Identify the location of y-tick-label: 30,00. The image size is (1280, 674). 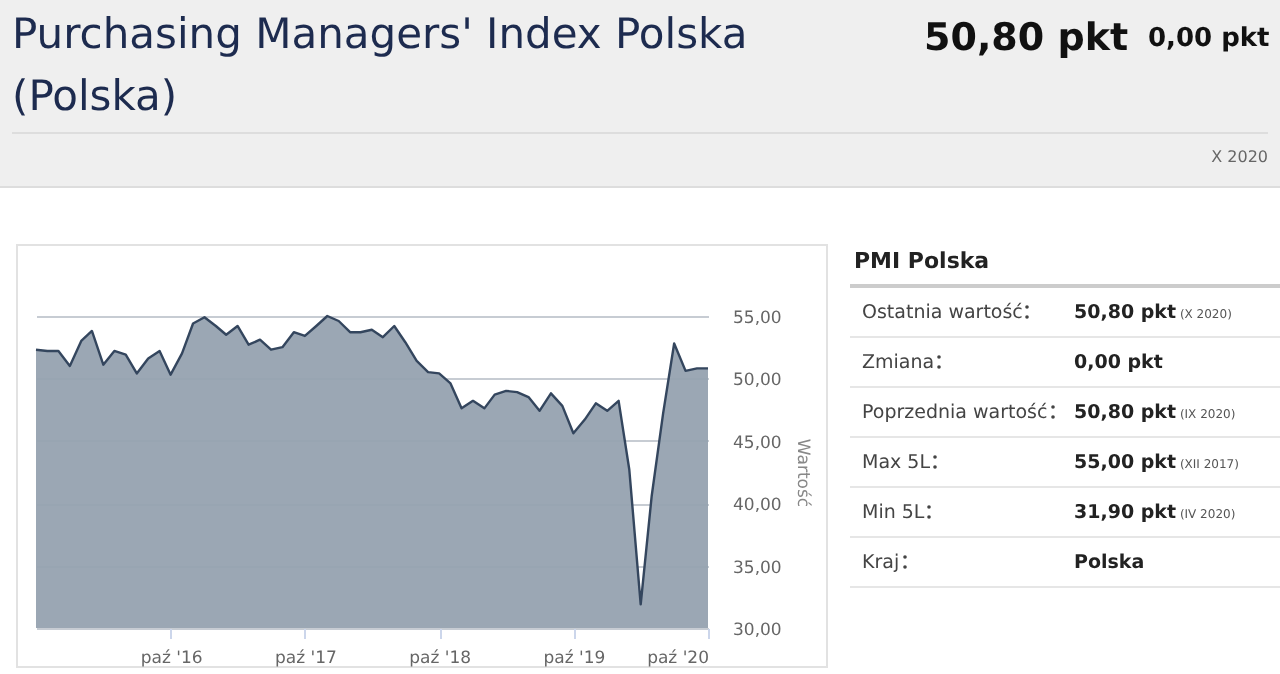
(757, 631).